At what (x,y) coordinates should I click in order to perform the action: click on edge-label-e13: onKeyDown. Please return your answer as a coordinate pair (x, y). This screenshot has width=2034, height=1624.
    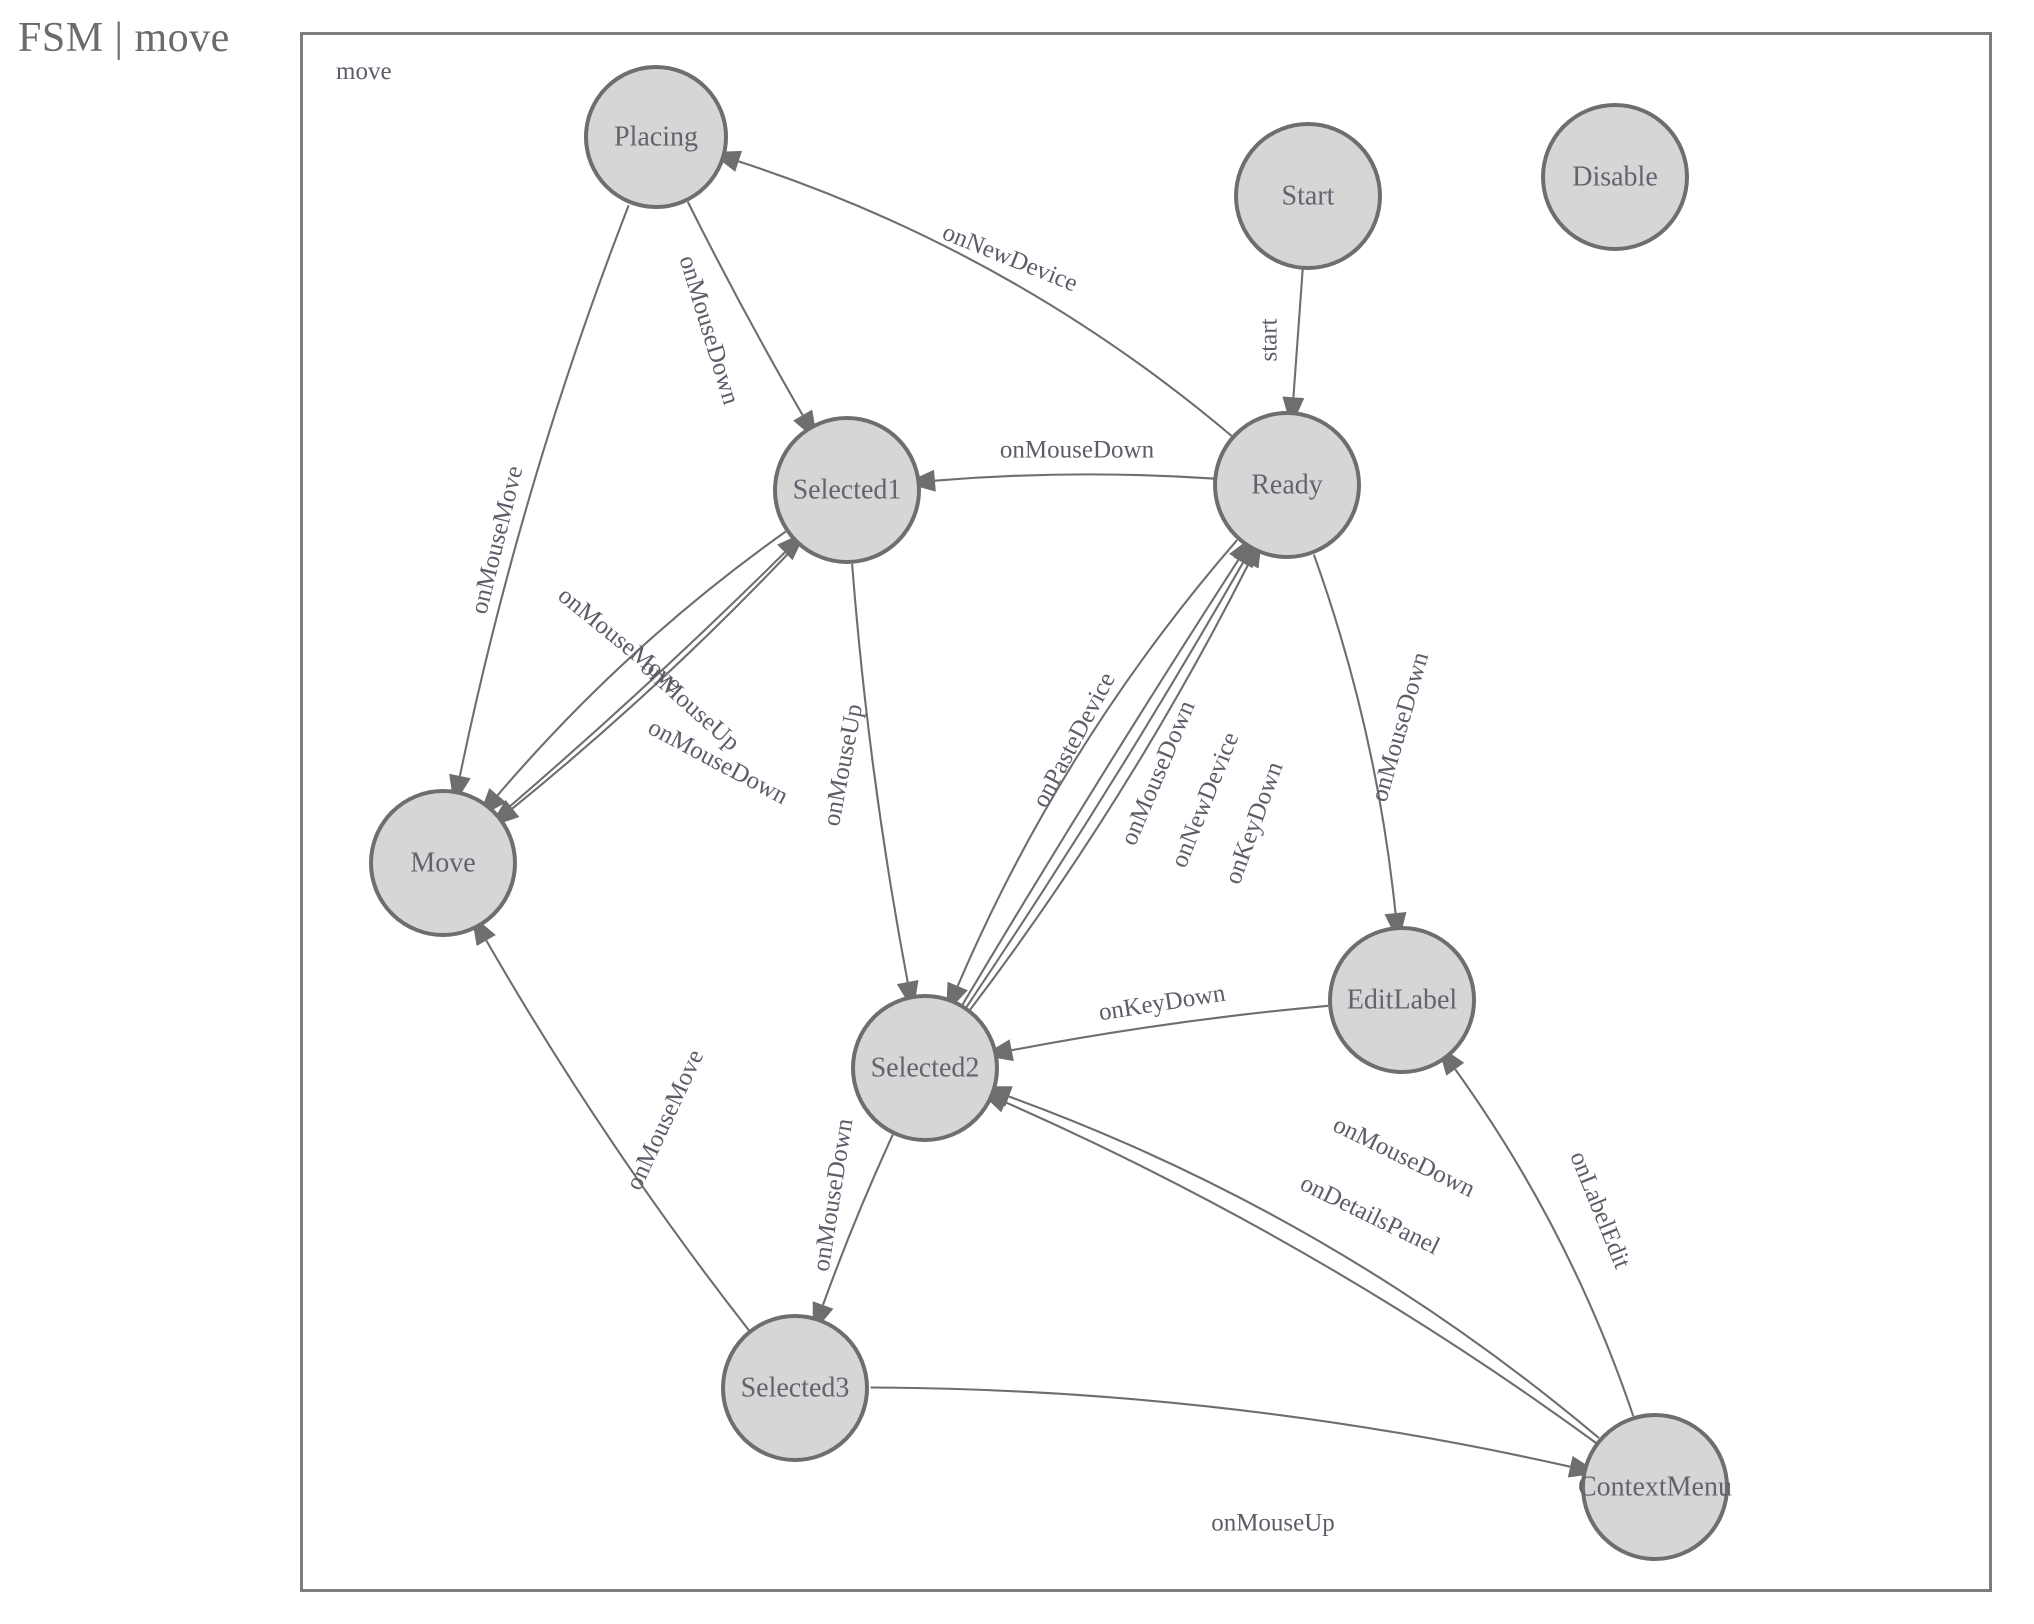
    Looking at the image, I should click on (1253, 823).